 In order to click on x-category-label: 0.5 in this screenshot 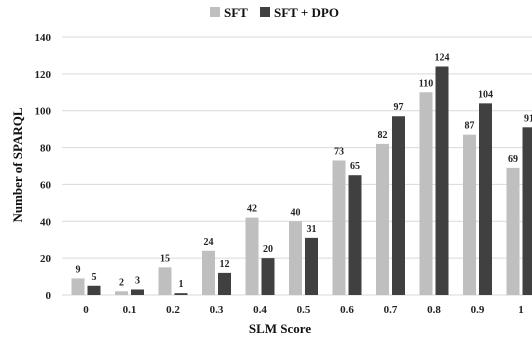, I will do `click(304, 310)`.